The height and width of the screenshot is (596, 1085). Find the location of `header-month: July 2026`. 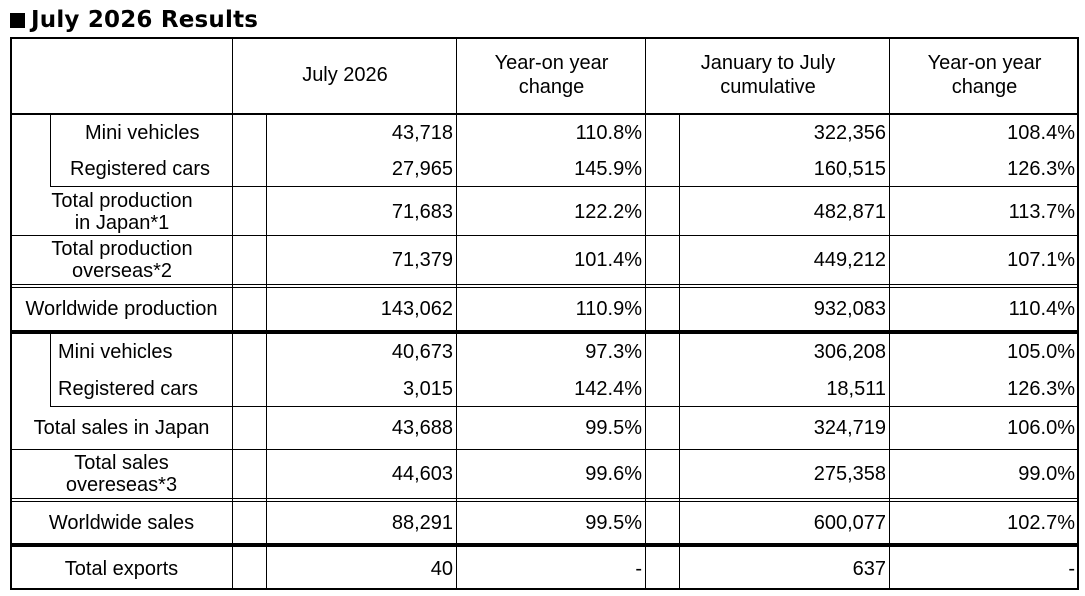

header-month: July 2026 is located at coordinates (345, 75).